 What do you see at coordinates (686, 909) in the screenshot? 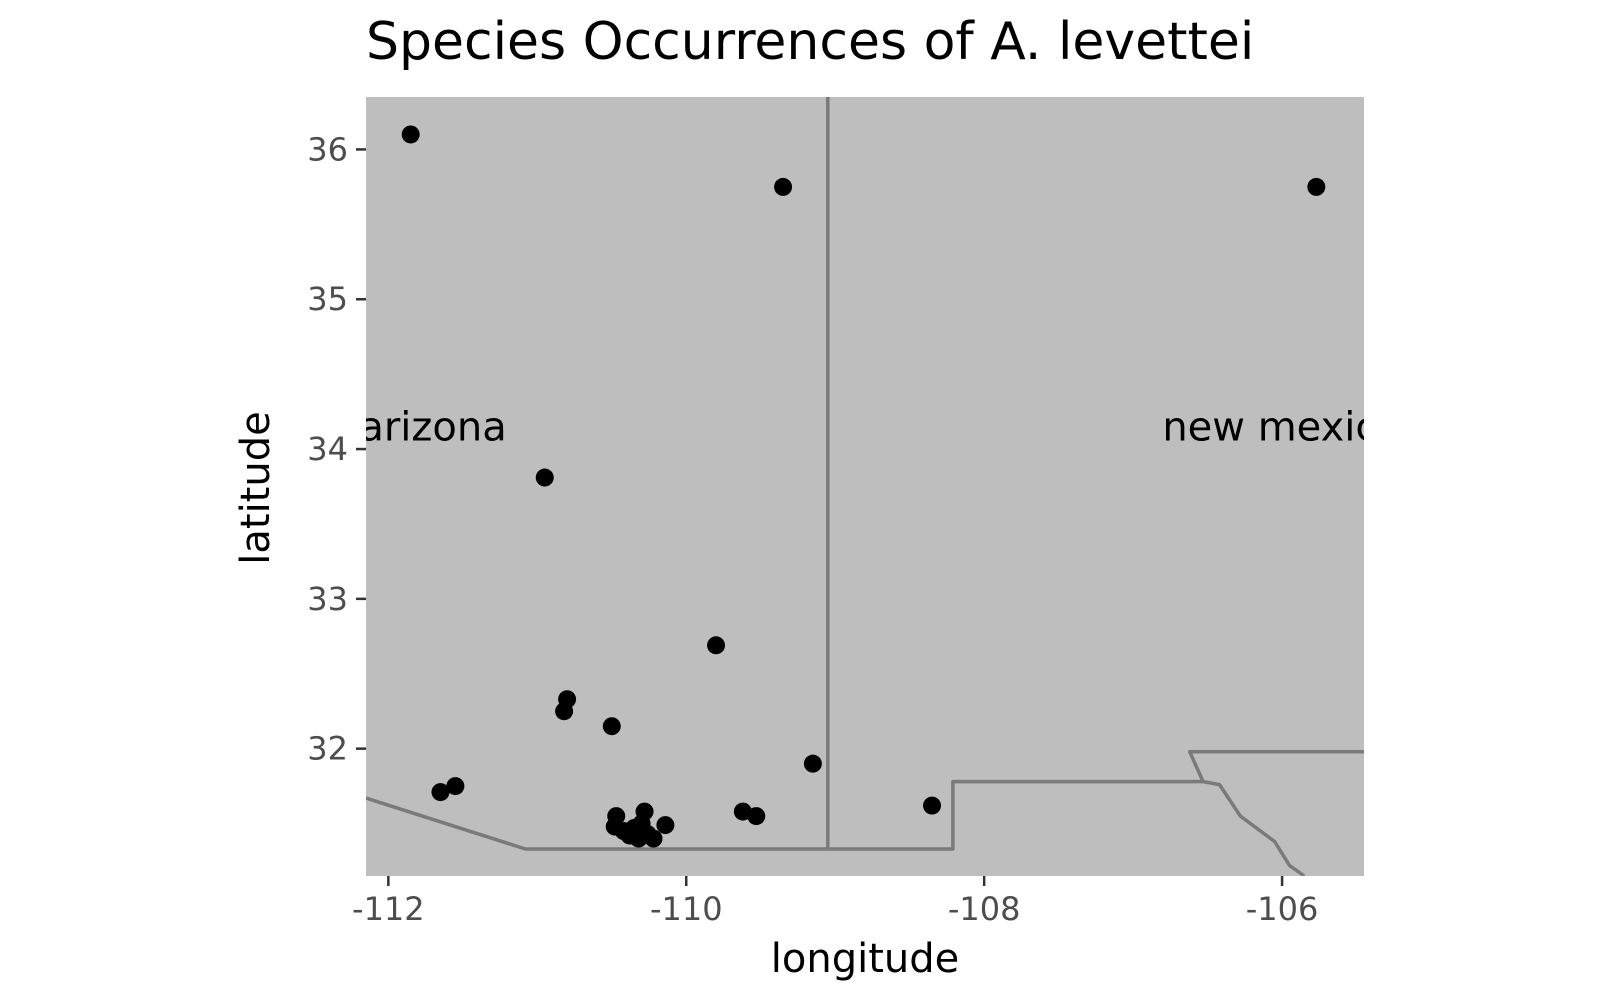
I see `x-tick-label: -110` at bounding box center [686, 909].